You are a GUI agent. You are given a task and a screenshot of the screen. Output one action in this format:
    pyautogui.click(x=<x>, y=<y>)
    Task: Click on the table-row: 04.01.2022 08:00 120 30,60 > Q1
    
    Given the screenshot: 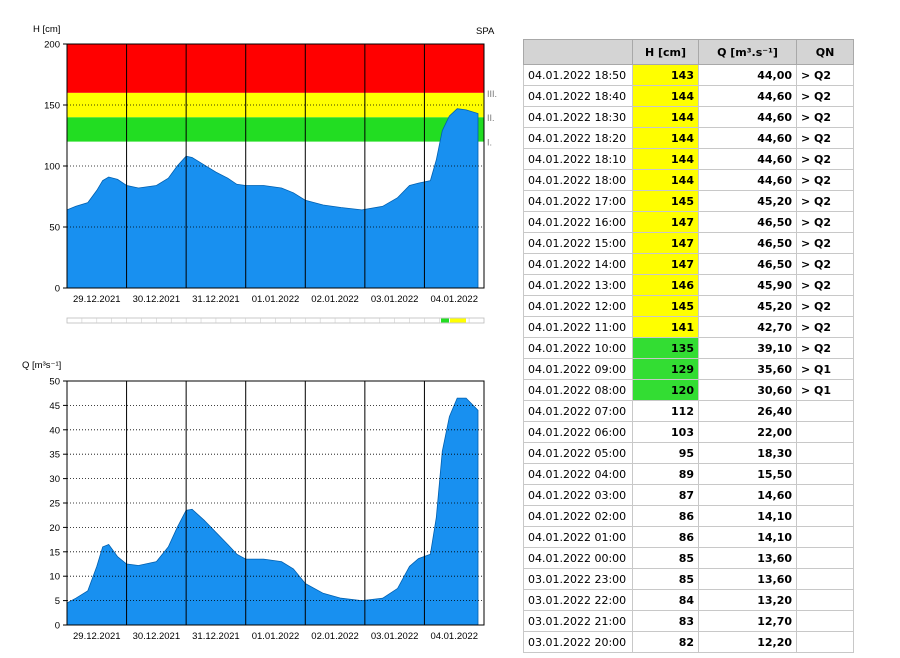 What is the action you would take?
    pyautogui.click(x=688, y=390)
    